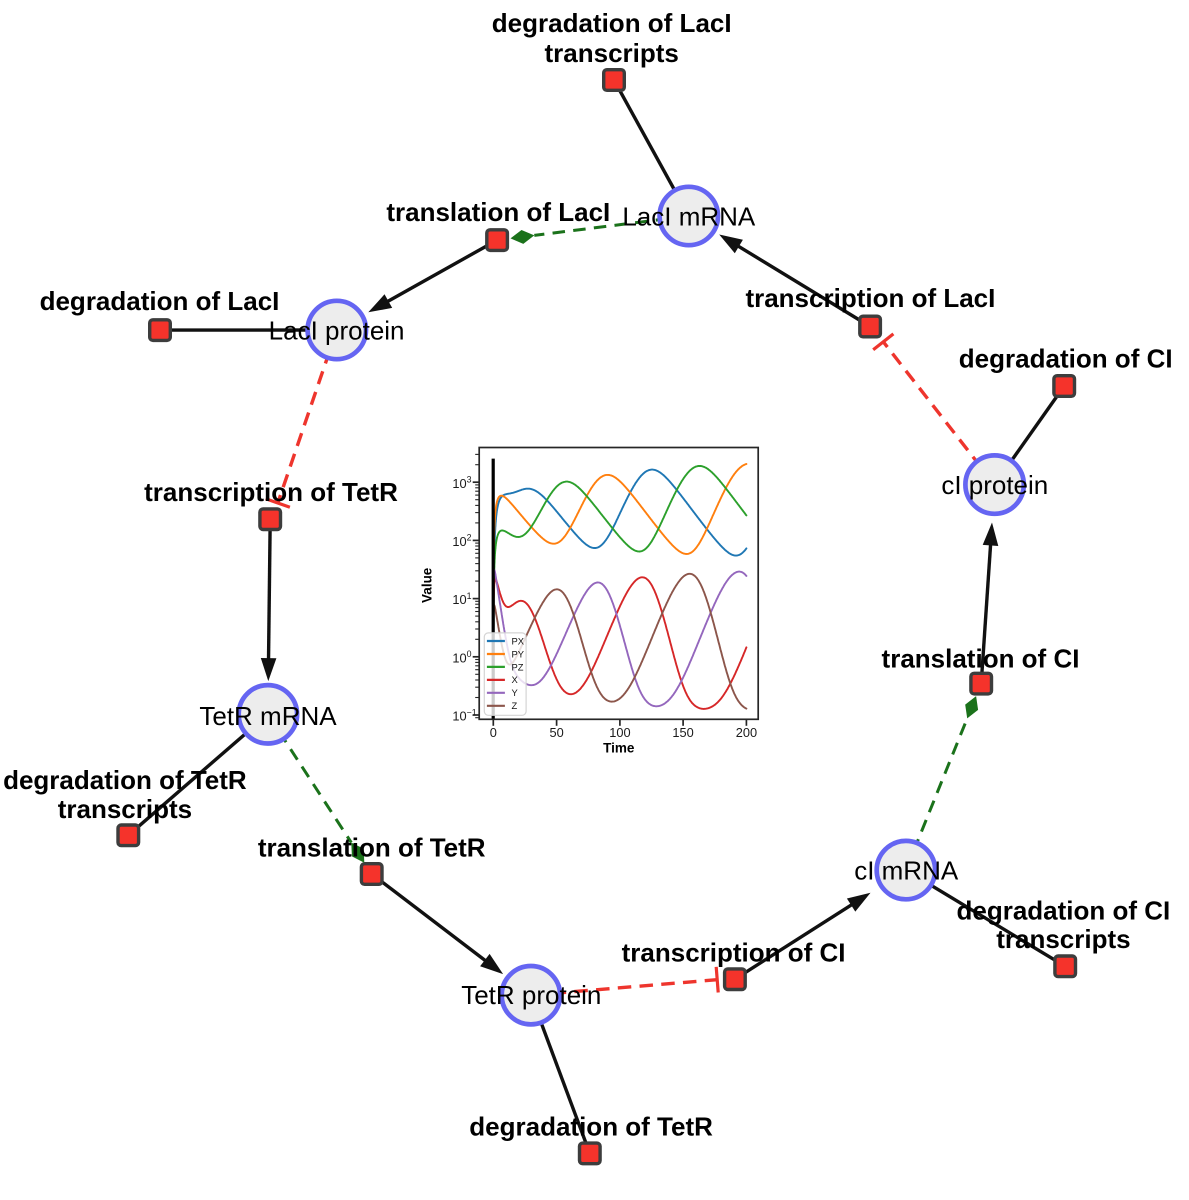  What do you see at coordinates (994, 485) in the screenshot?
I see `svg-text: cI protein` at bounding box center [994, 485].